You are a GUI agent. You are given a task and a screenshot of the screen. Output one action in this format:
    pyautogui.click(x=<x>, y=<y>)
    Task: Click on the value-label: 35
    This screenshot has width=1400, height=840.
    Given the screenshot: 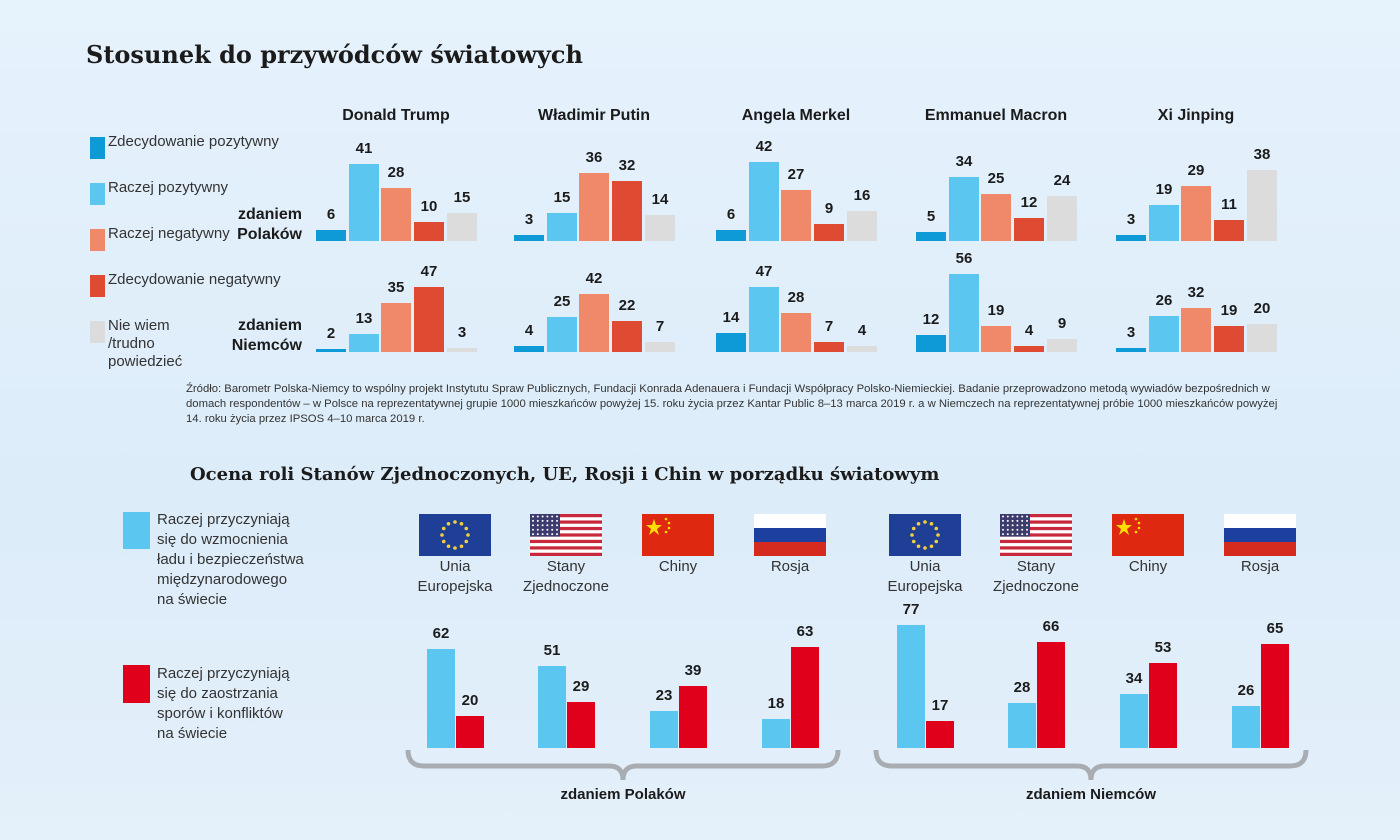 What is the action you would take?
    pyautogui.click(x=396, y=288)
    